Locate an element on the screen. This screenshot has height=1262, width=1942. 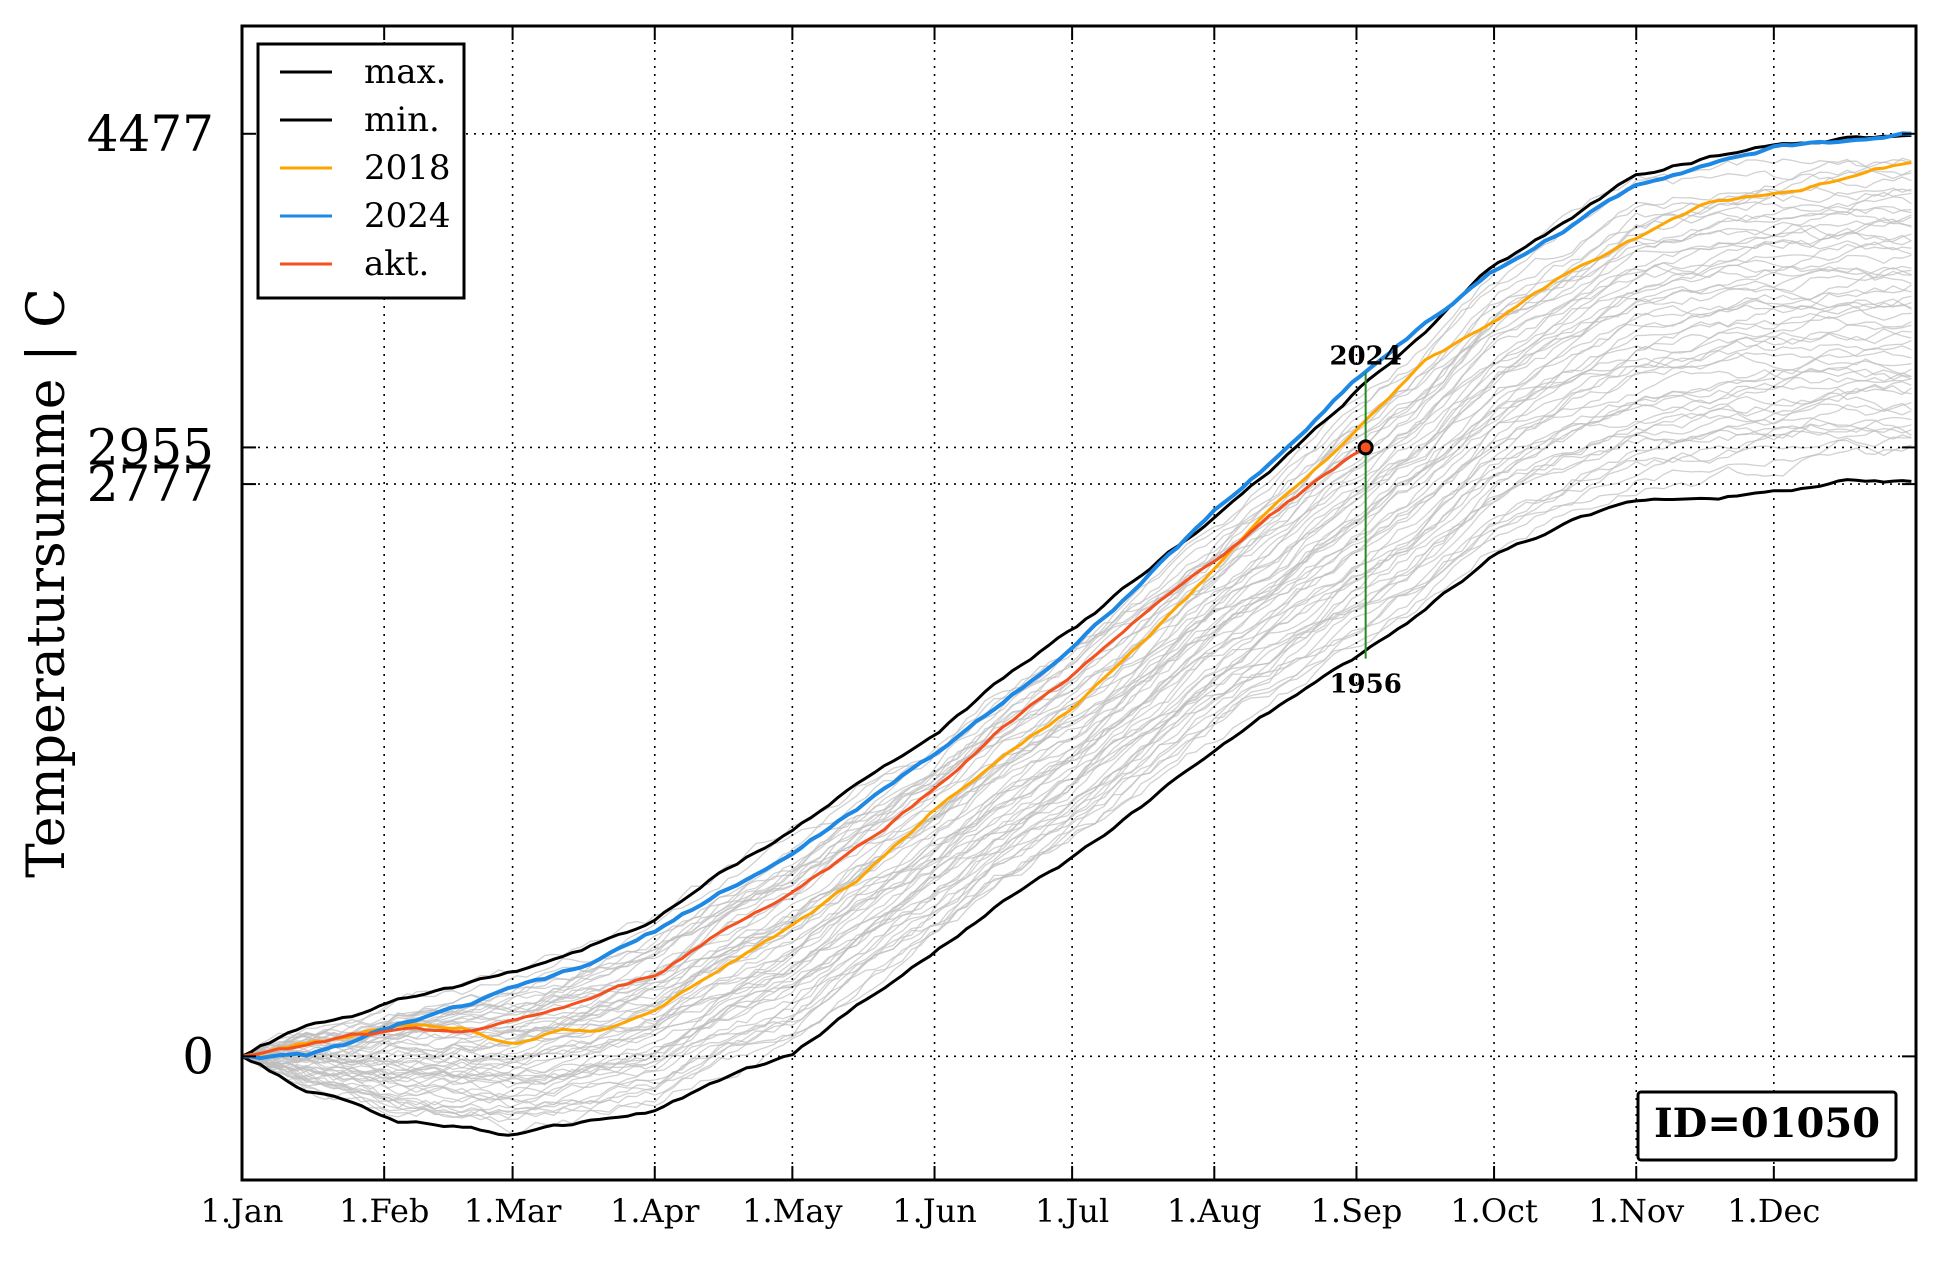
current-marker: 2024 1956 is located at coordinates (1365, 520).